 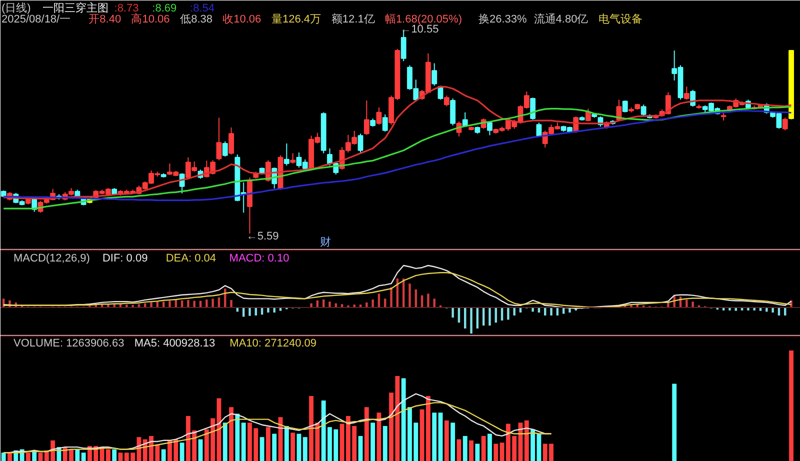 What do you see at coordinates (150, 19) in the screenshot?
I see `text: 高10.06` at bounding box center [150, 19].